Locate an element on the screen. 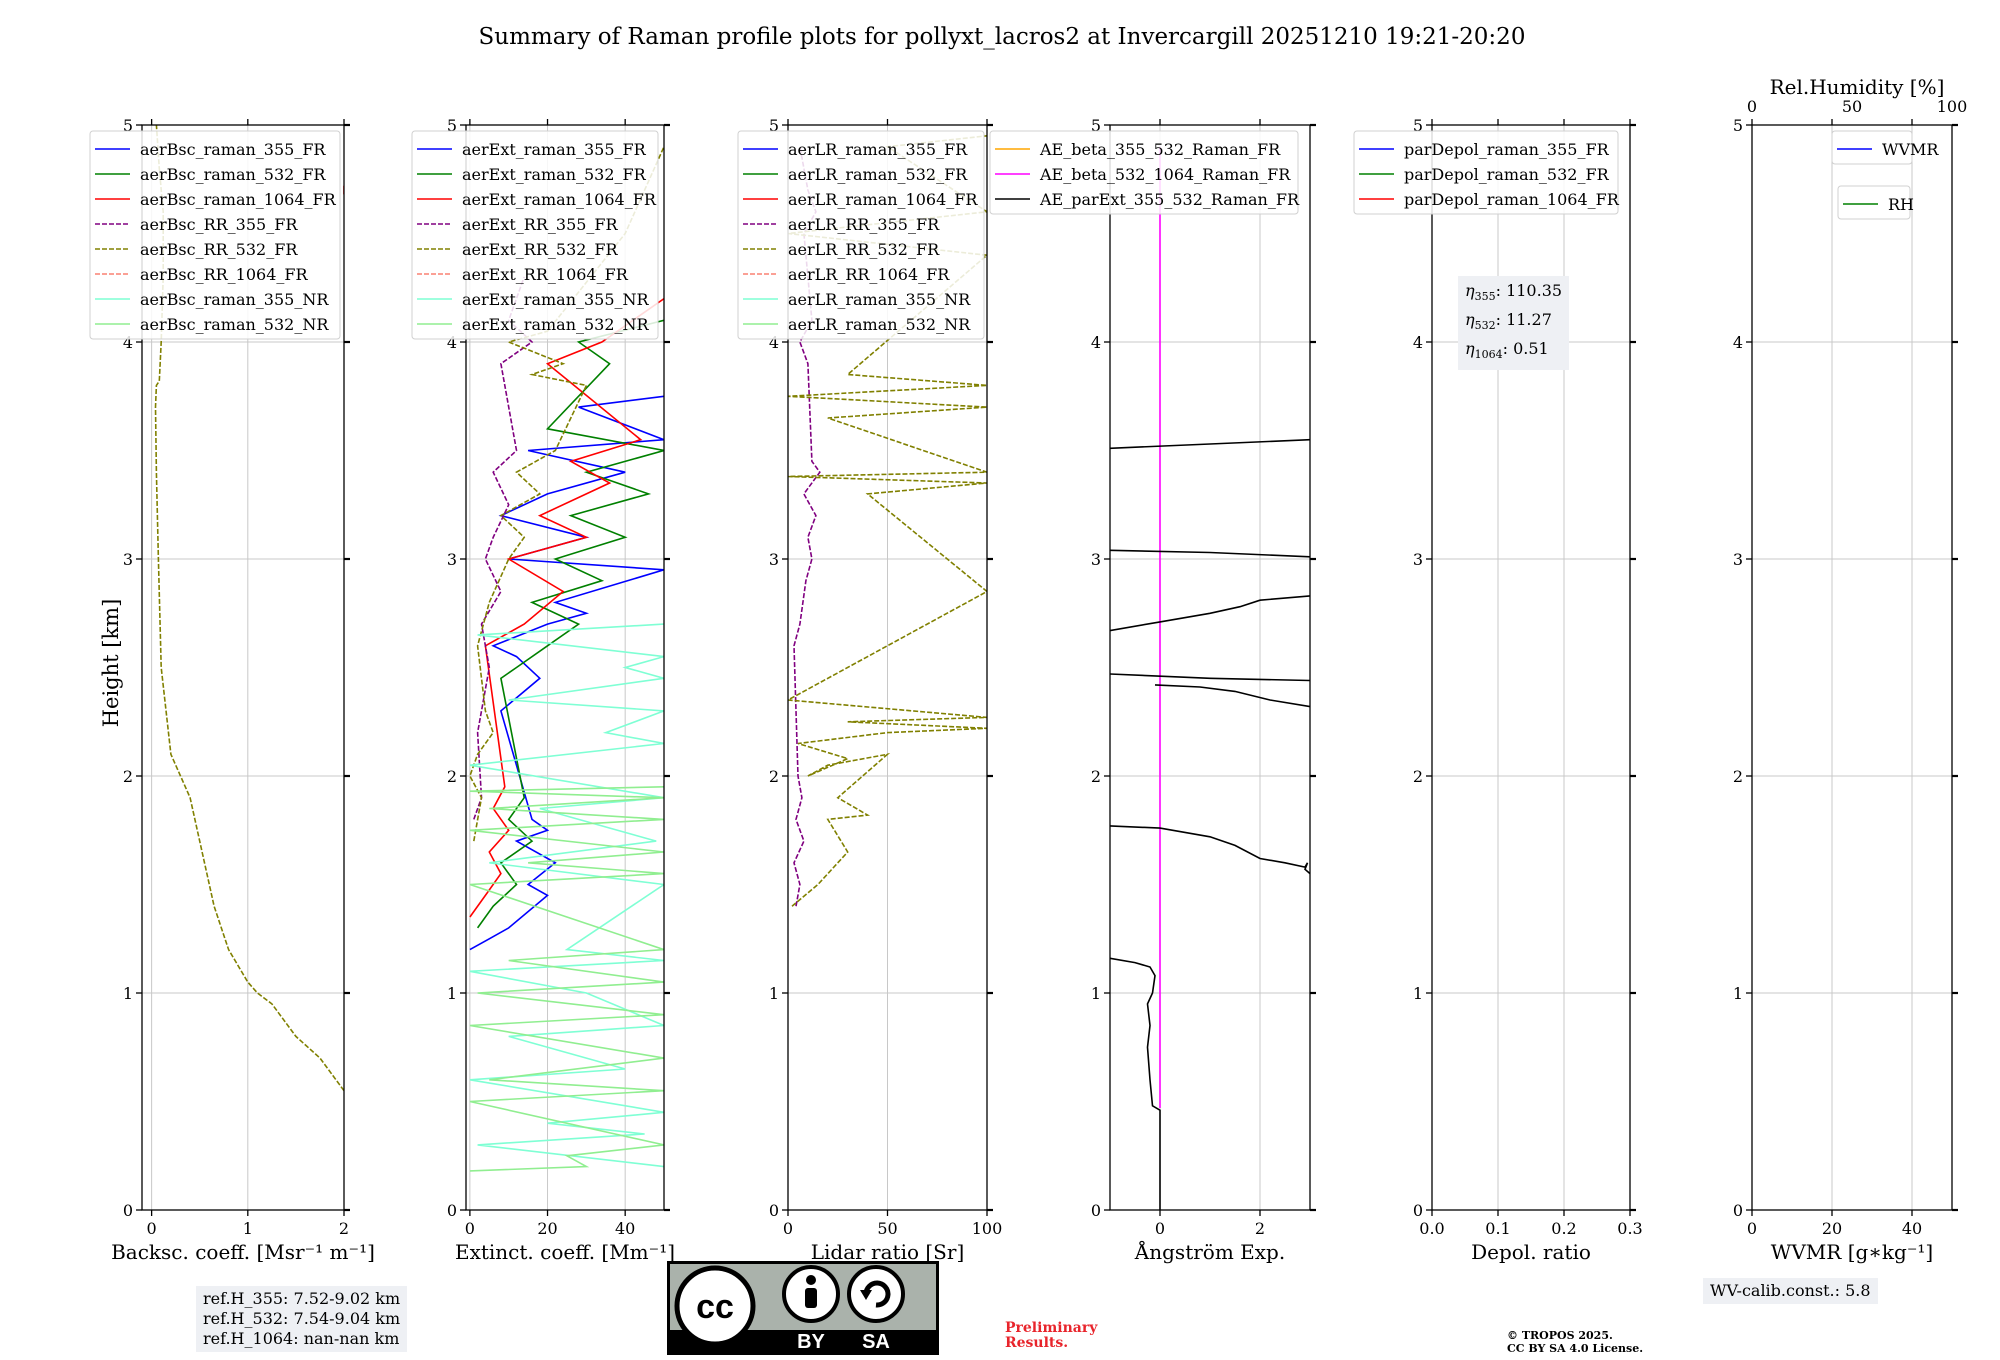  wv-calib-box: WV-calib.const.: 5.8 is located at coordinates (1790, 1291).